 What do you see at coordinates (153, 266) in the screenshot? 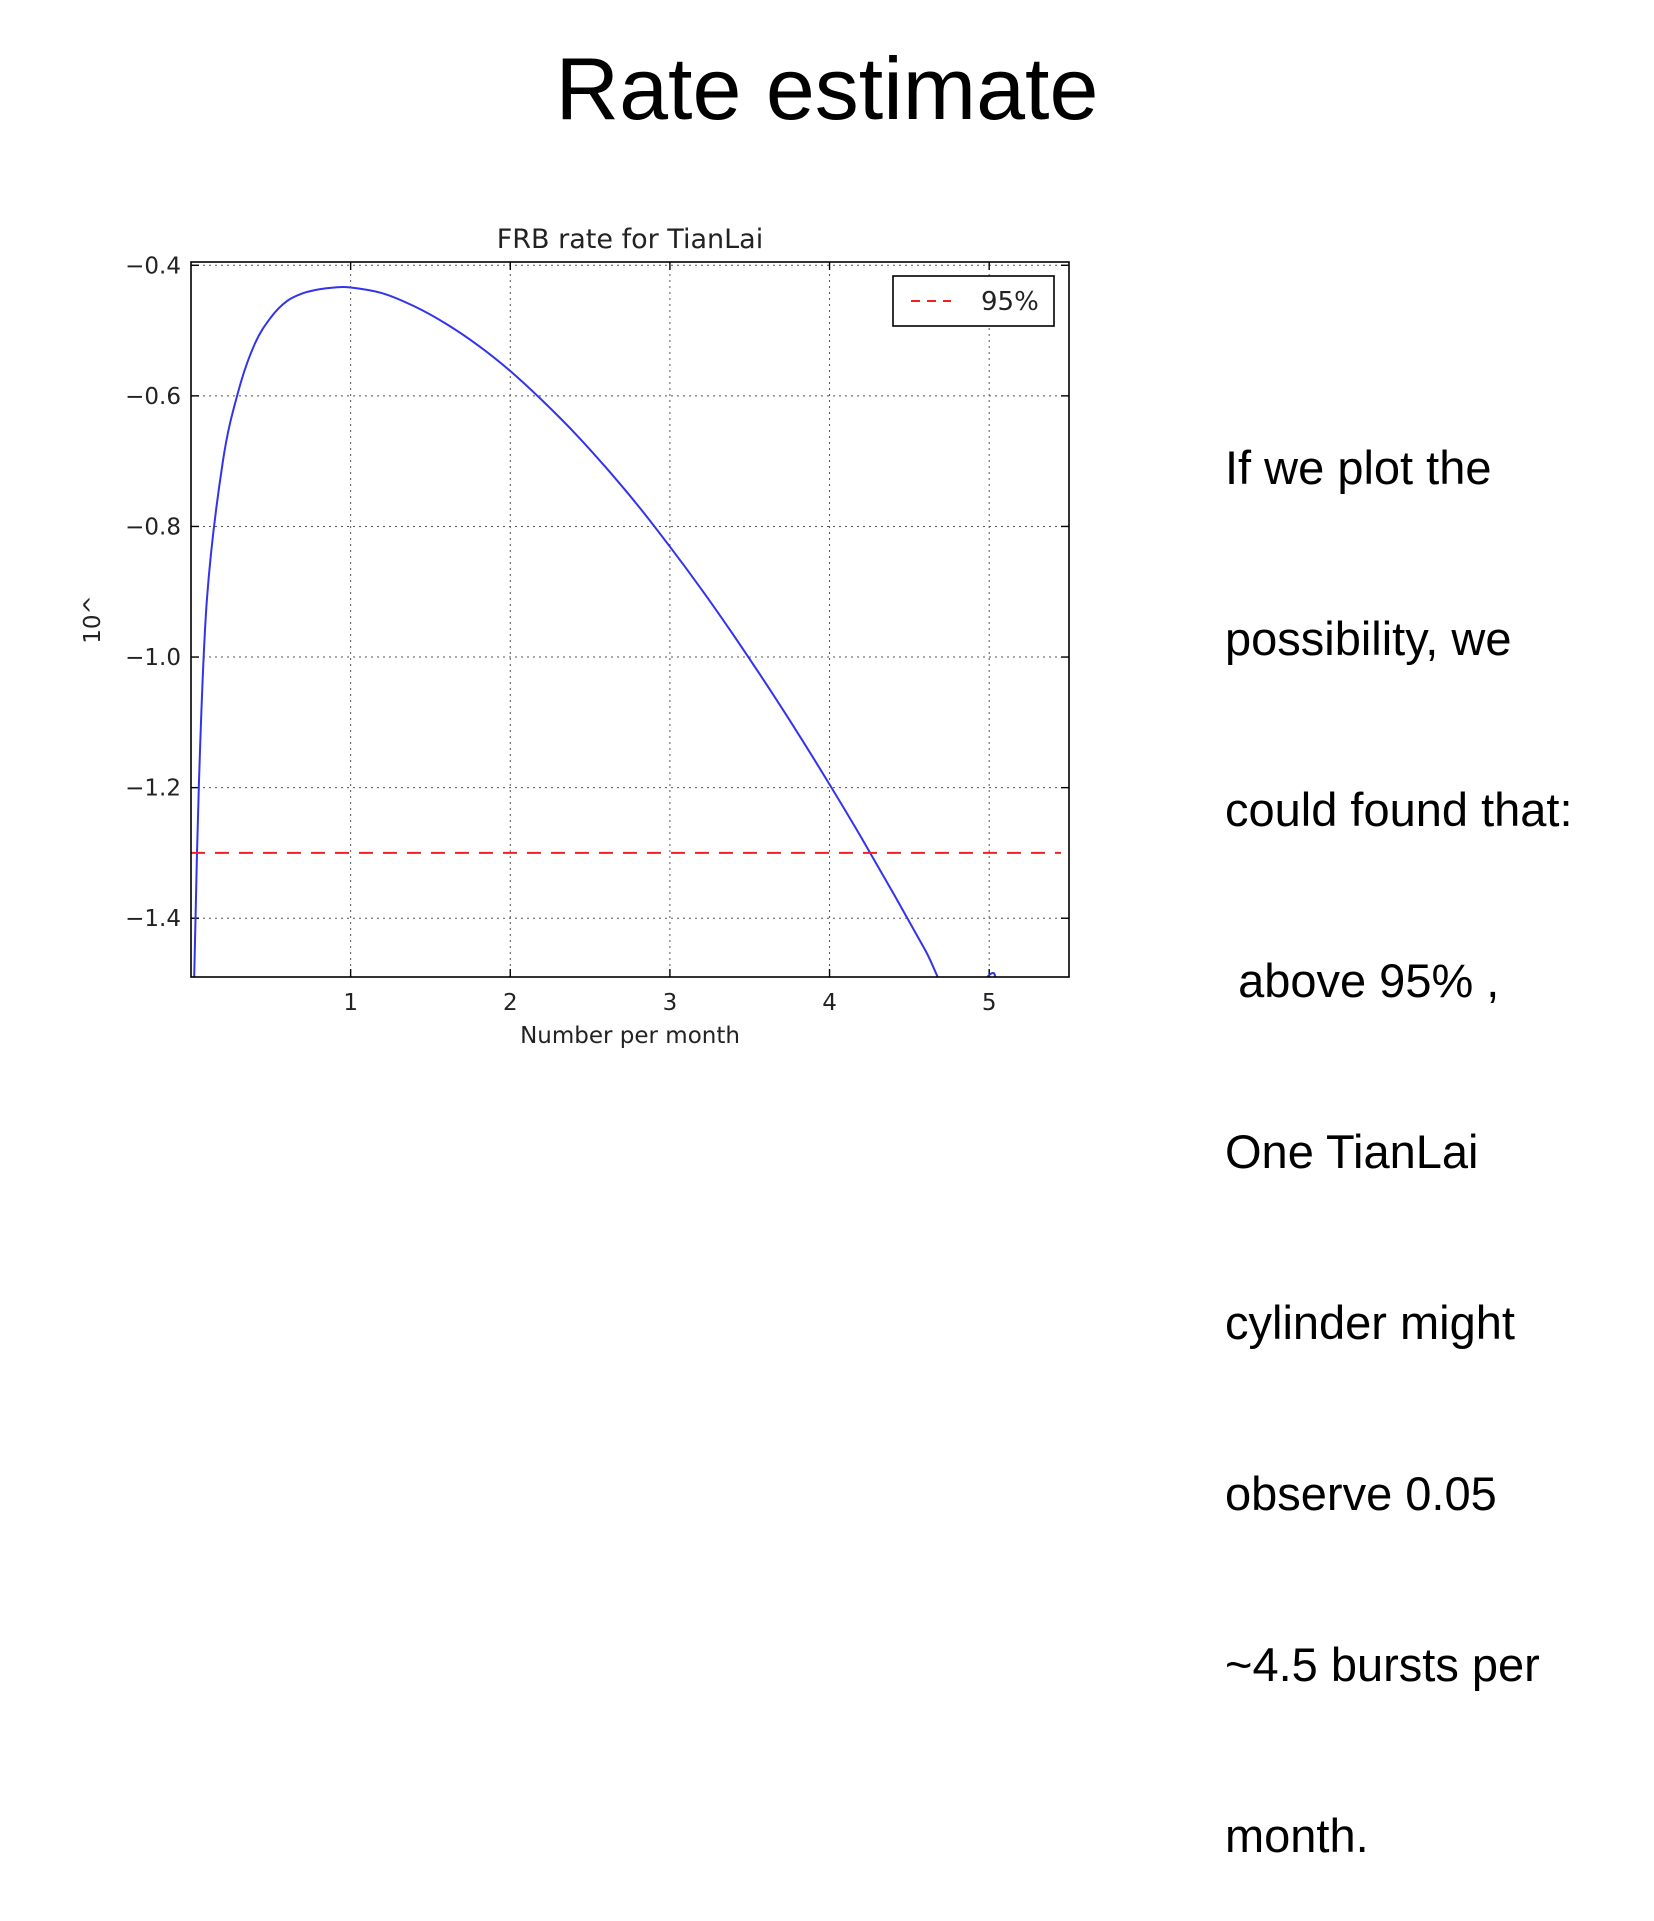
I see `y-tick-label: −0.4` at bounding box center [153, 266].